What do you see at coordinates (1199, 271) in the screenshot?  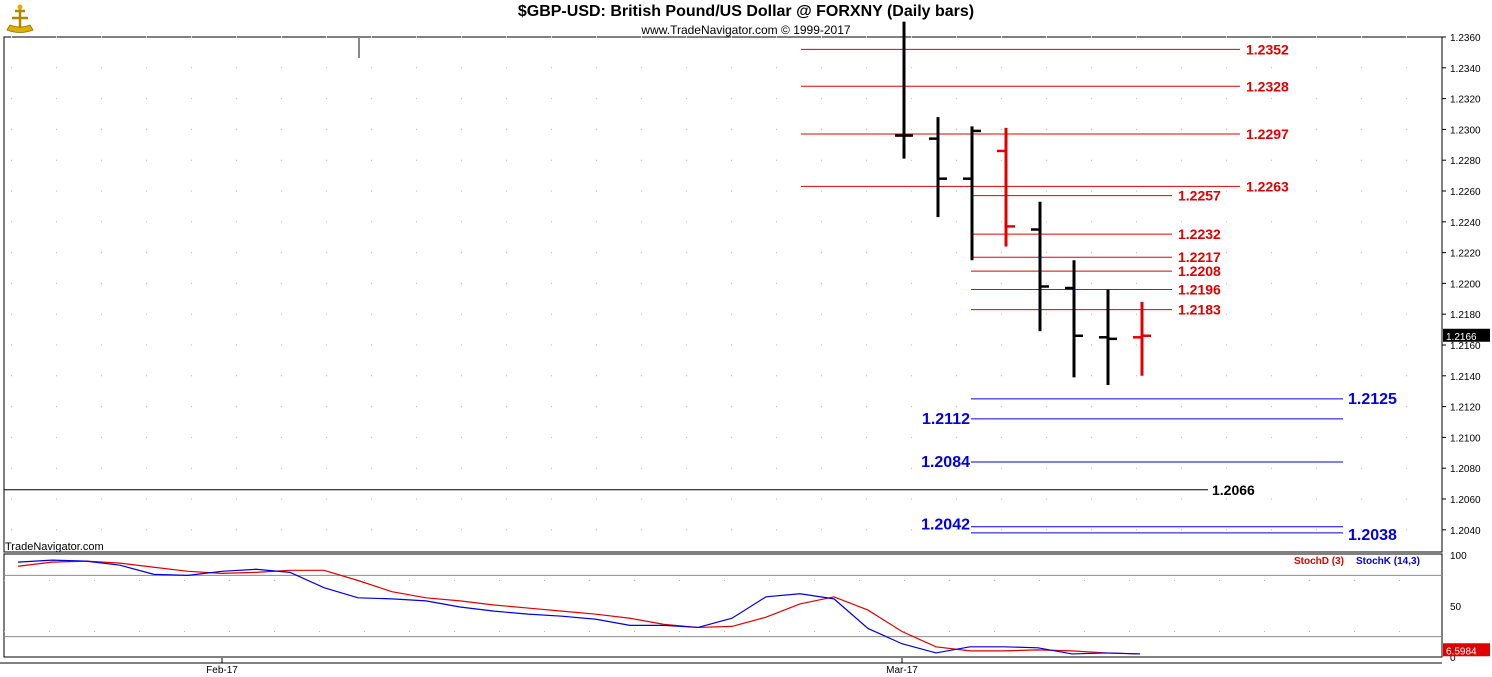 I see `resistance-label: 1.2208` at bounding box center [1199, 271].